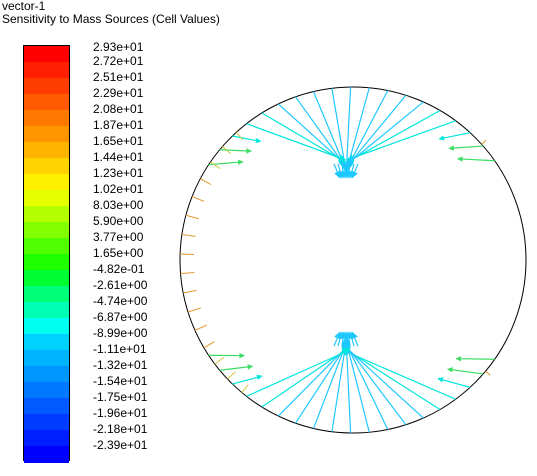  Describe the element at coordinates (118, 77) in the screenshot. I see `colorbar-tick-label: 2.51e+01` at that location.